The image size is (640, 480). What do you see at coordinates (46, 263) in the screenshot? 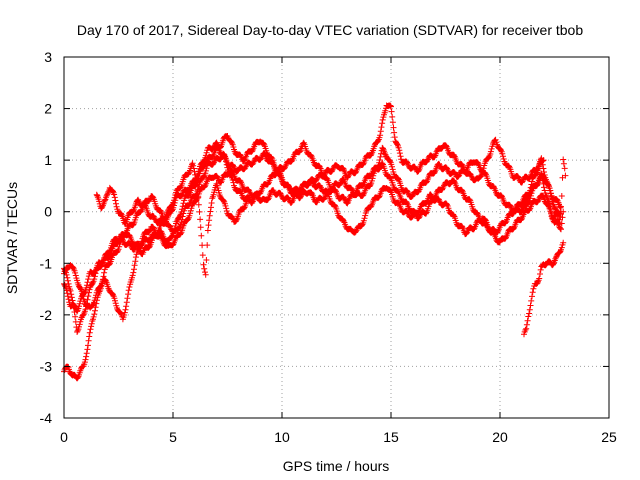
I see `y-tick-label: -1` at bounding box center [46, 263].